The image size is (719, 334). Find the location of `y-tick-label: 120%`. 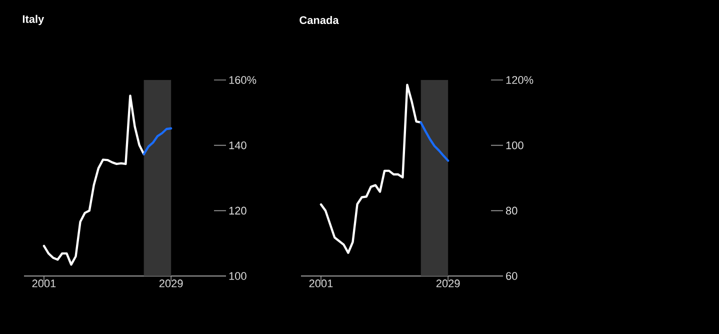

y-tick-label: 120% is located at coordinates (520, 80).